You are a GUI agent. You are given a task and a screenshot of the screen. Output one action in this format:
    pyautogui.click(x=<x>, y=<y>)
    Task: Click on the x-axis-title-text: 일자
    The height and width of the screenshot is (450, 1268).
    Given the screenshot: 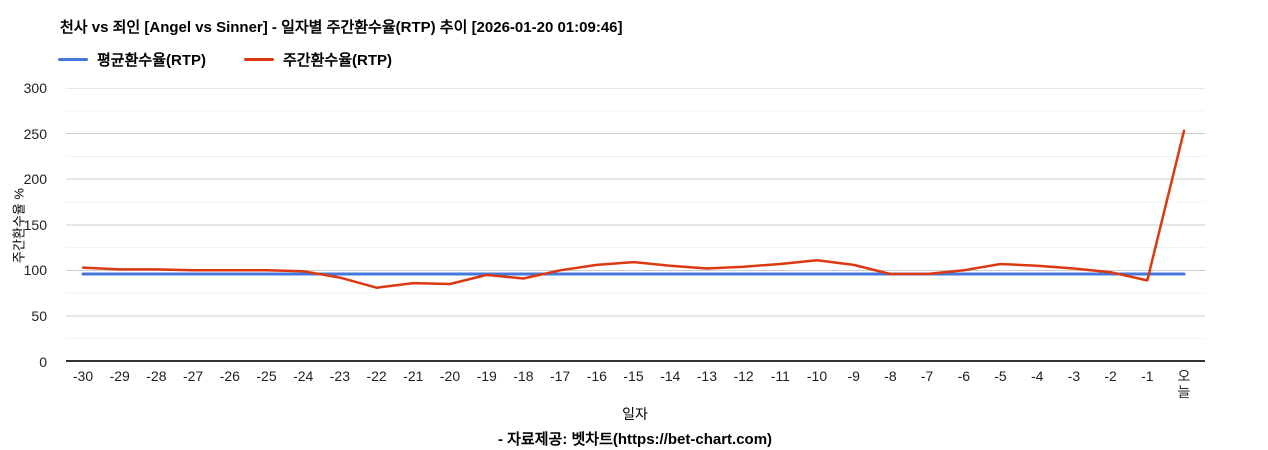 What is the action you would take?
    pyautogui.click(x=635, y=414)
    